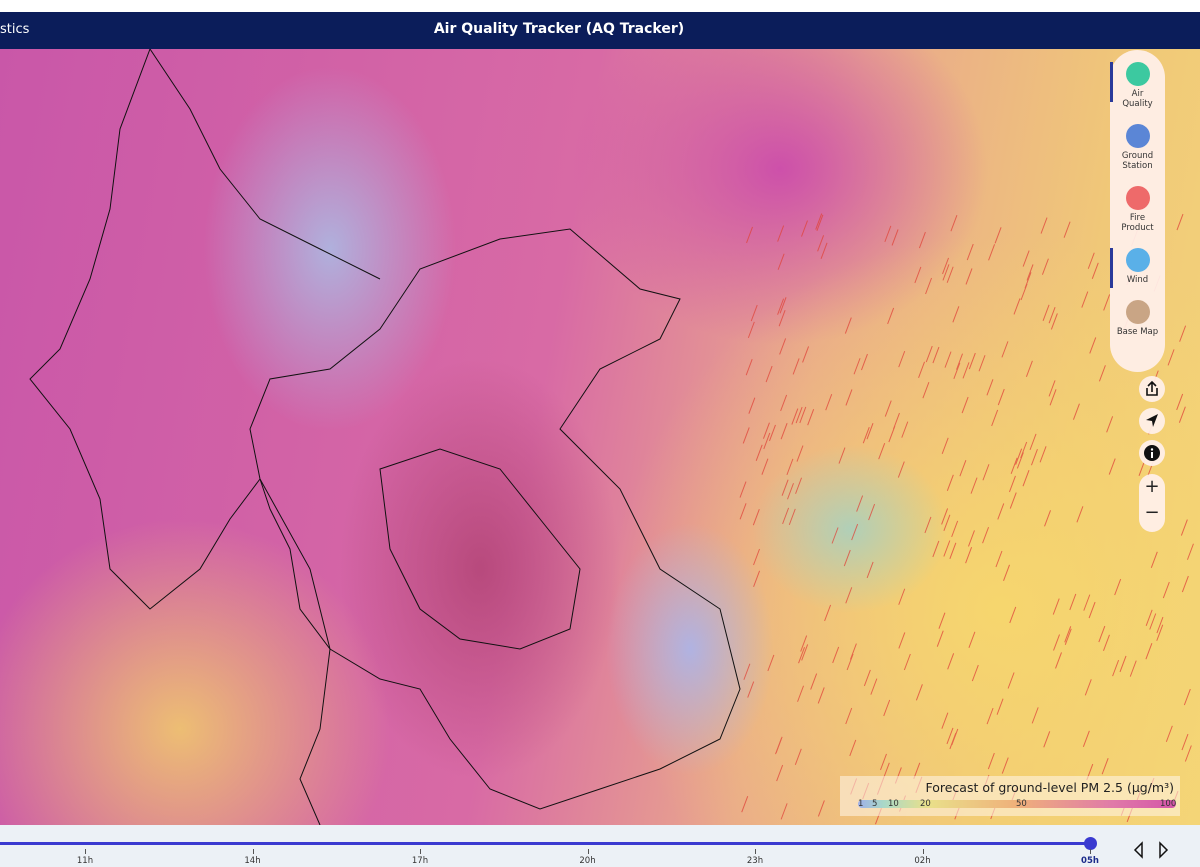  Describe the element at coordinates (1090, 843) in the screenshot. I see `timeline-handle` at that location.